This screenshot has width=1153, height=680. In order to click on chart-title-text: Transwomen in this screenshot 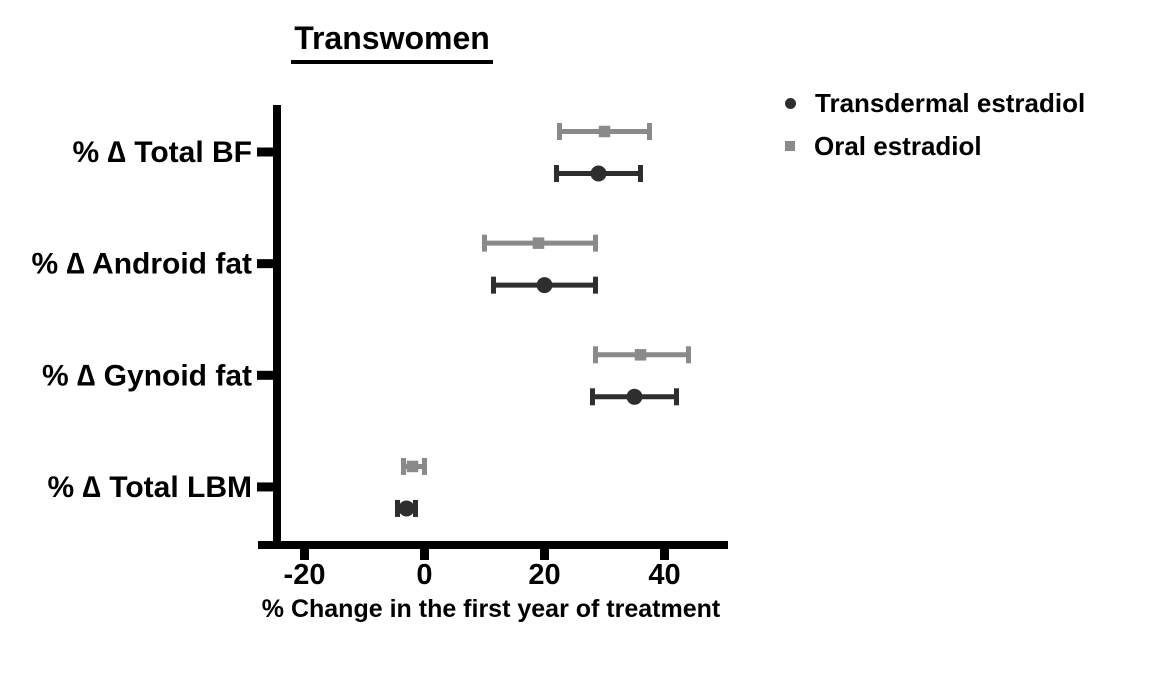, I will do `click(392, 42)`.